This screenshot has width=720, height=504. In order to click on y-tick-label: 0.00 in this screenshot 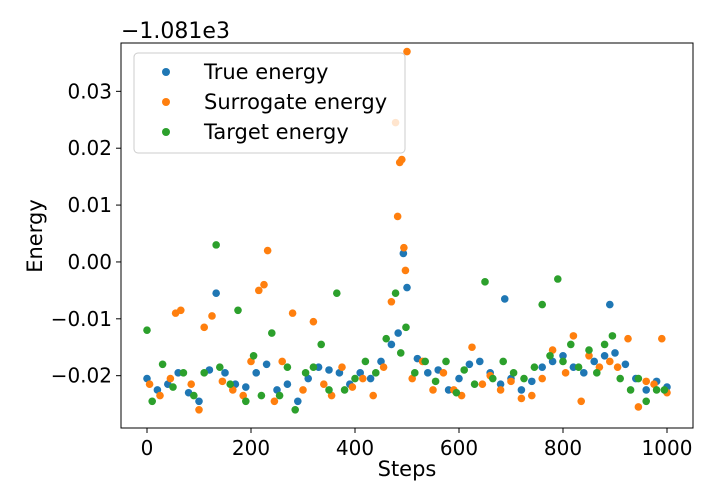, I will do `click(89, 262)`.